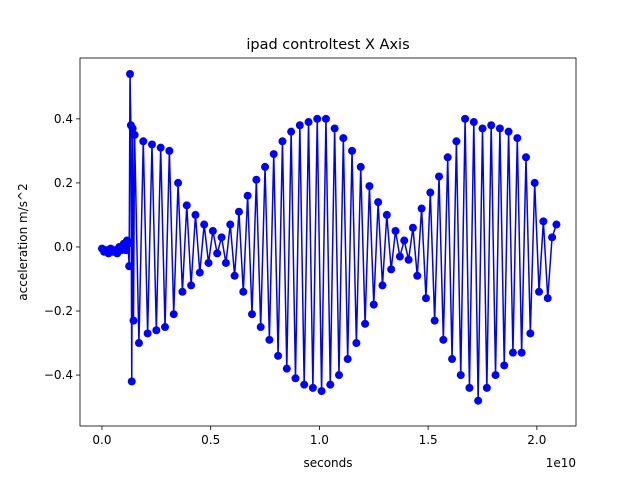 This screenshot has height=480, width=640. Describe the element at coordinates (327, 463) in the screenshot. I see `x-axis-label: seconds` at that location.